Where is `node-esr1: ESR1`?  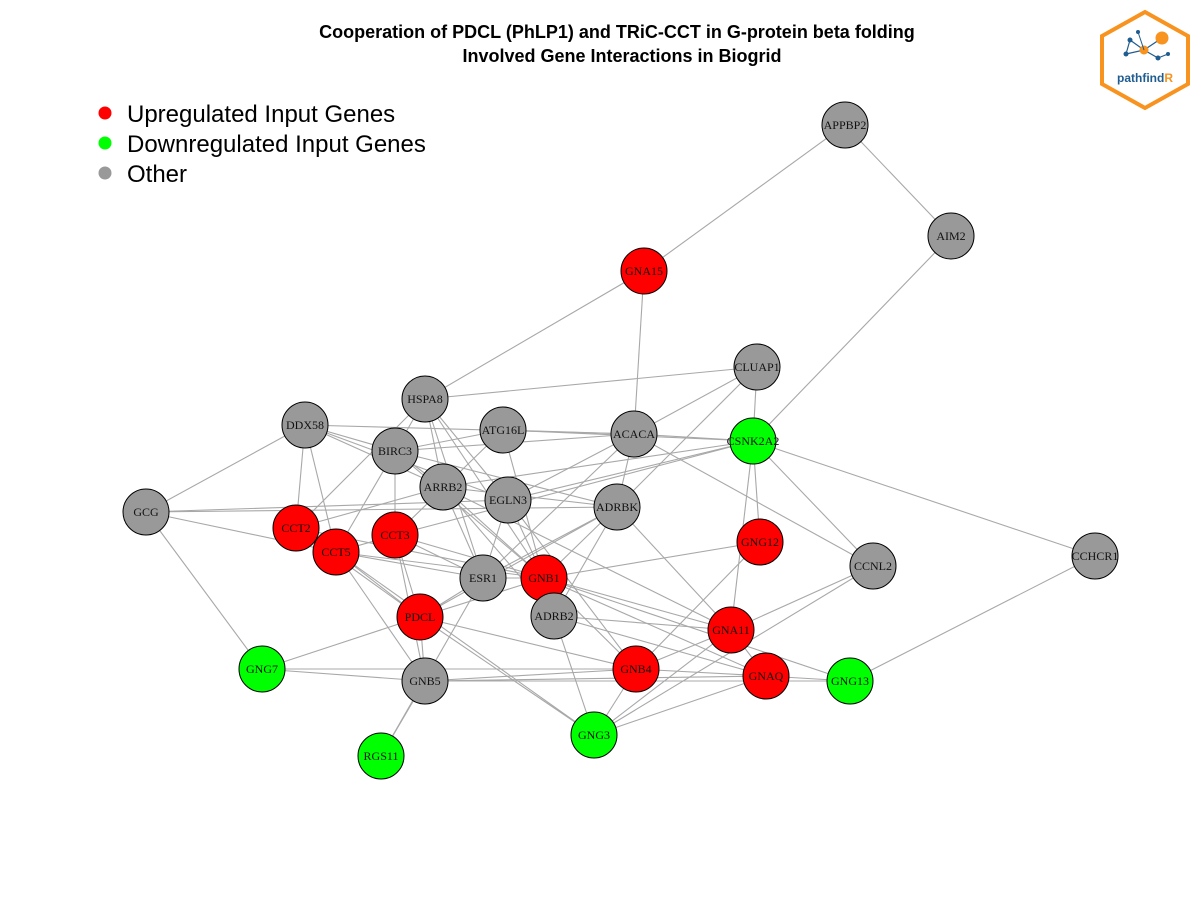 node-esr1: ESR1 is located at coordinates (483, 578).